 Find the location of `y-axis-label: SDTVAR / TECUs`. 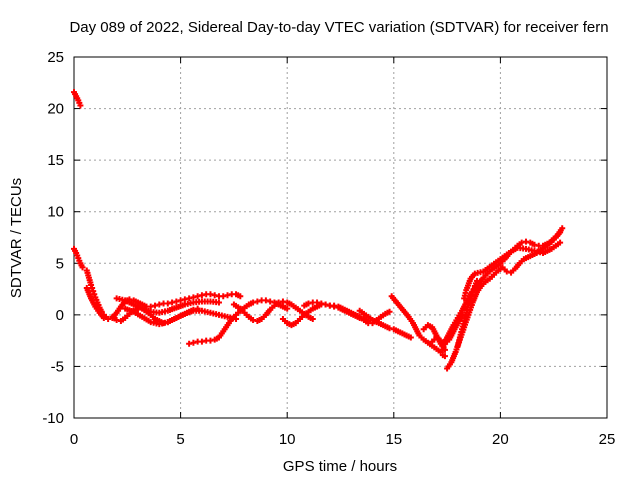

y-axis-label: SDTVAR / TECUs is located at coordinates (16, 238).